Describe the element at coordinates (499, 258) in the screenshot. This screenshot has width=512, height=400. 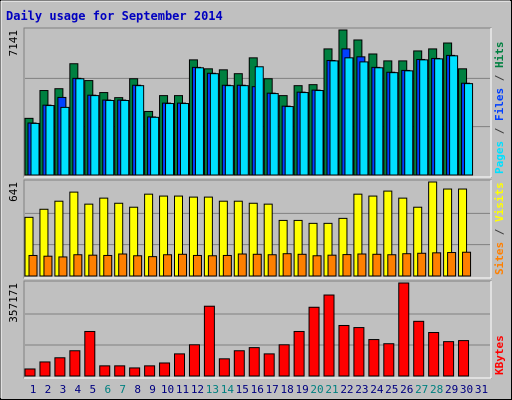
I see `legend-entry: Sites` at that location.